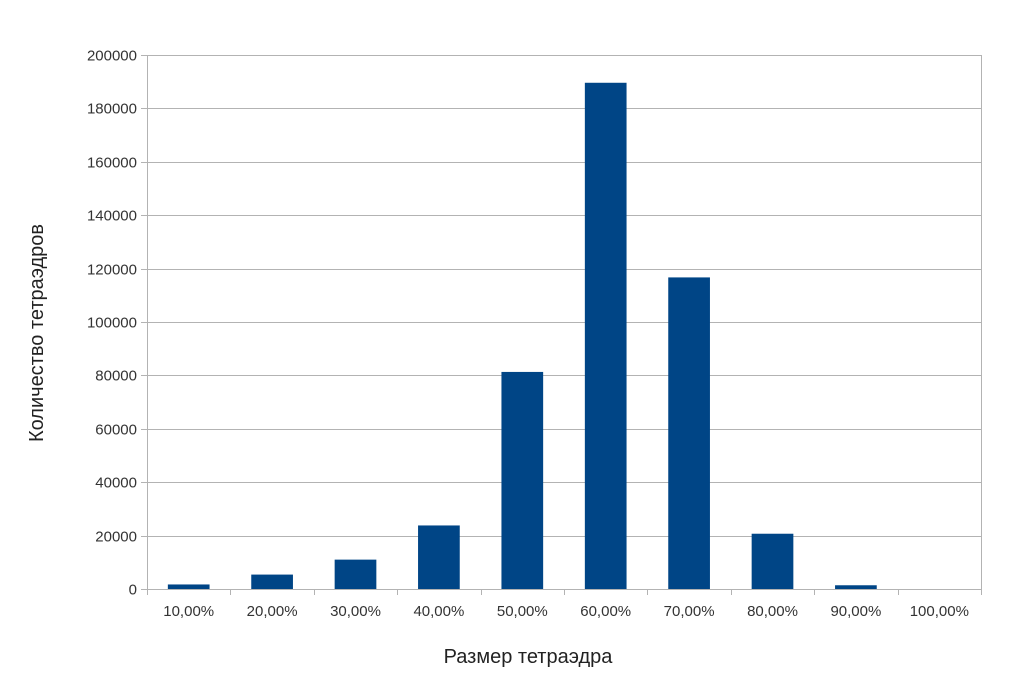 Image resolution: width=1019 pixels, height=689 pixels. What do you see at coordinates (689, 611) in the screenshot?
I see `x-tick-label: 70,00%` at bounding box center [689, 611].